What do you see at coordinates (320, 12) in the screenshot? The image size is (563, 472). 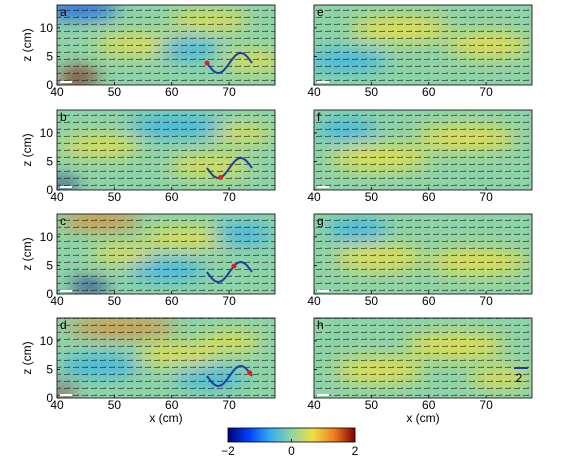 I see `panel-label: e` at bounding box center [320, 12].